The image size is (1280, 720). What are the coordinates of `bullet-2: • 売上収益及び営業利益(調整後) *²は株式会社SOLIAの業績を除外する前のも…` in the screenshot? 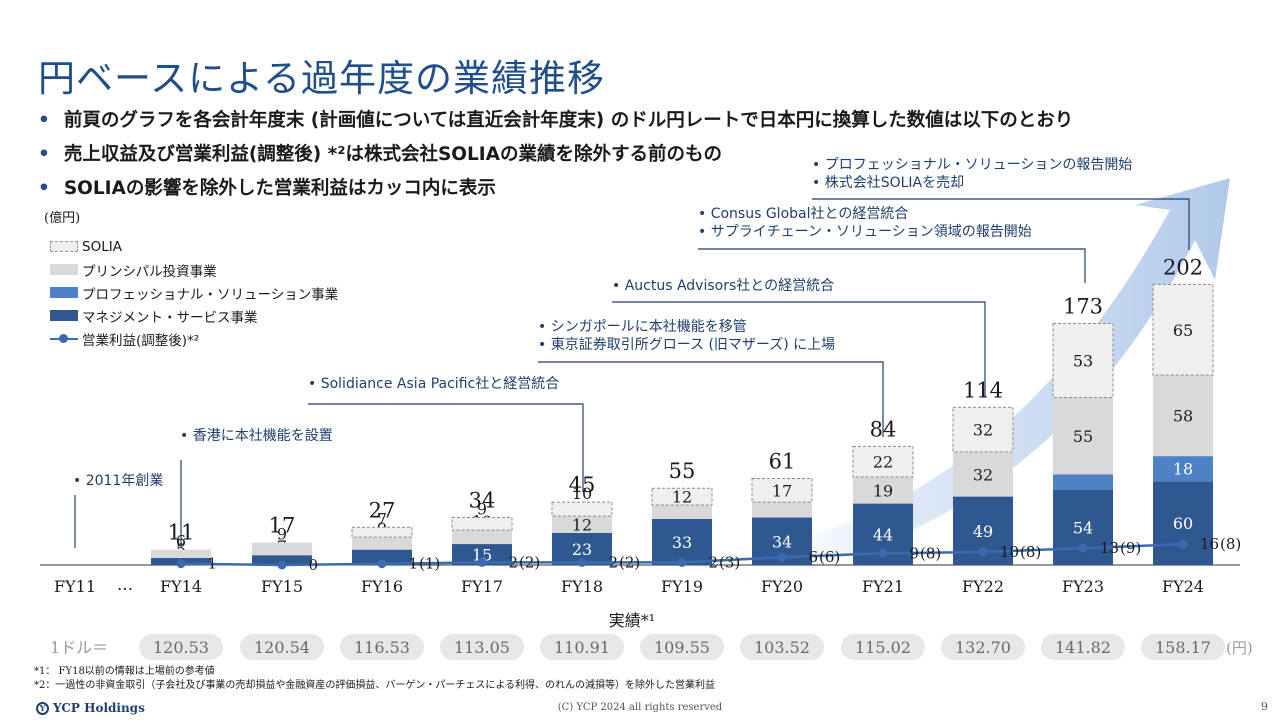 It's located at (380, 154).